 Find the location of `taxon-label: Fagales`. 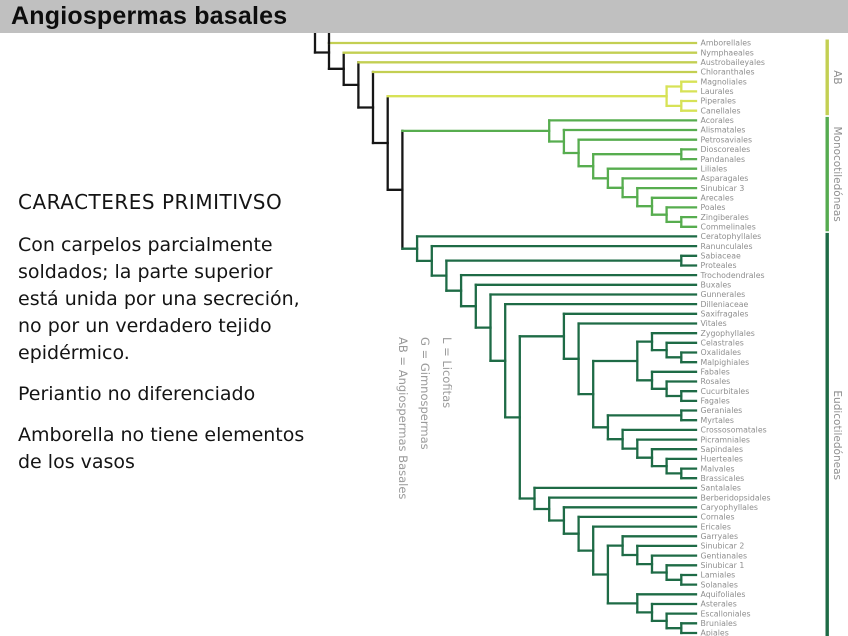

taxon-label: Fagales is located at coordinates (715, 401).